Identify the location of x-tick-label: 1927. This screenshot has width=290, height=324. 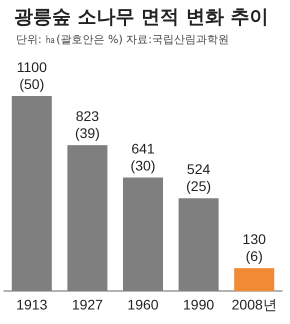
(88, 304).